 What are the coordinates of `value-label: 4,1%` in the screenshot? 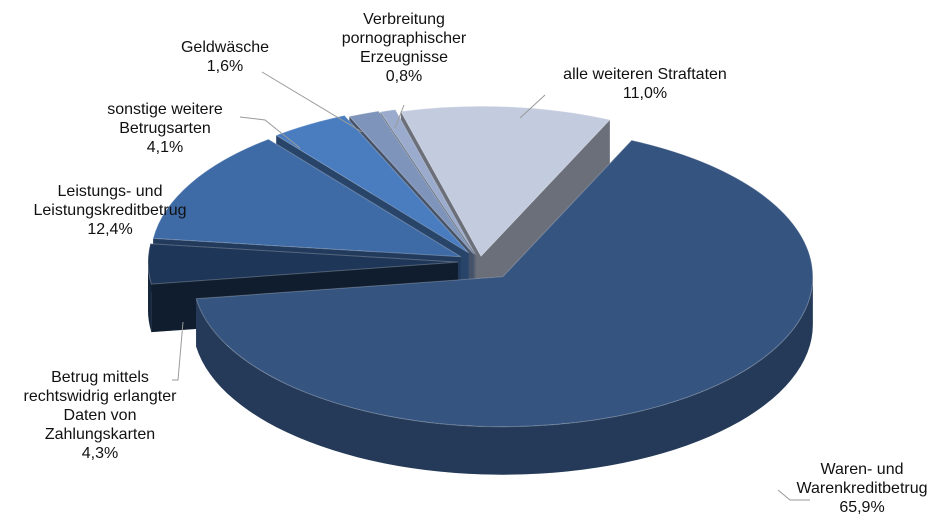 It's located at (165, 147).